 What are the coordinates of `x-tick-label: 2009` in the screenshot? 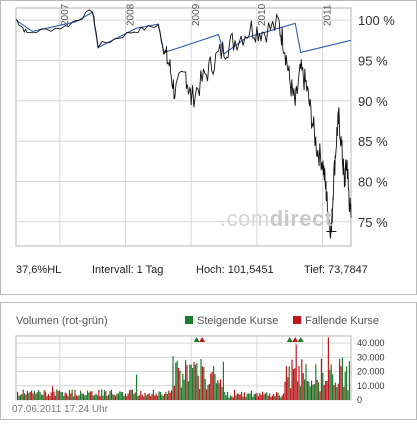 It's located at (196, 14).